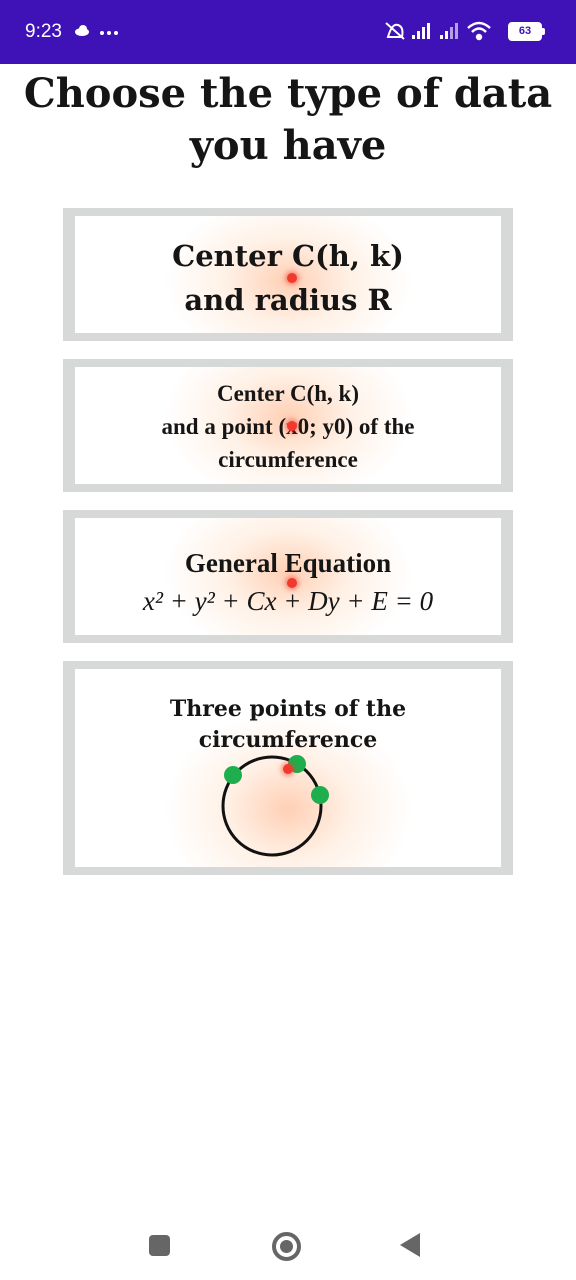 The width and height of the screenshot is (576, 1280). I want to click on status-left-icons, so click(98, 34).